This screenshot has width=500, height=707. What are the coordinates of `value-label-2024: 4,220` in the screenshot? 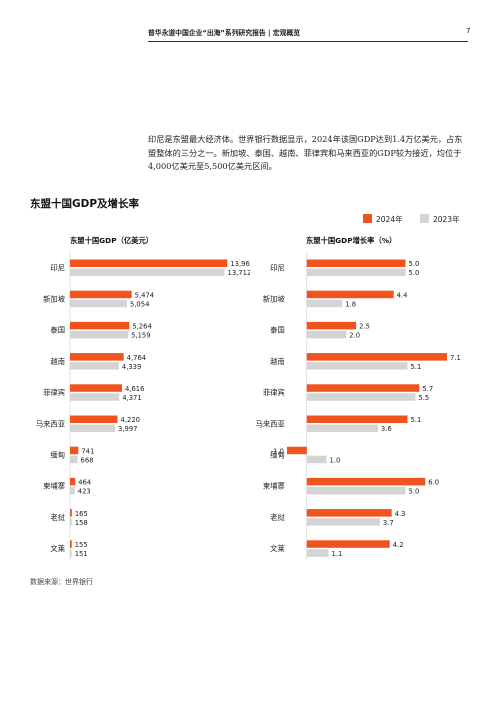 It's located at (130, 420).